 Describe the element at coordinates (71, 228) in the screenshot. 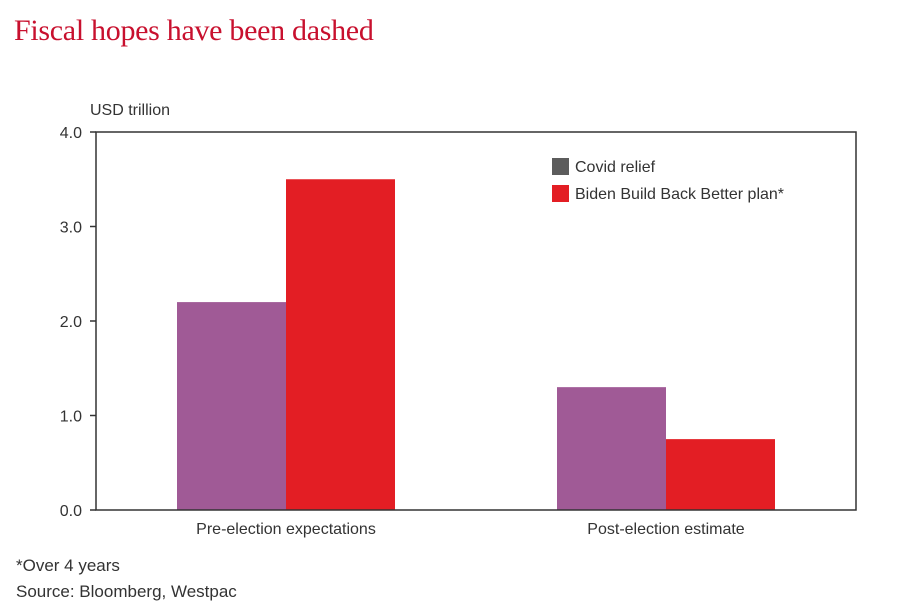

I see `y-tick-label: 3.0` at that location.